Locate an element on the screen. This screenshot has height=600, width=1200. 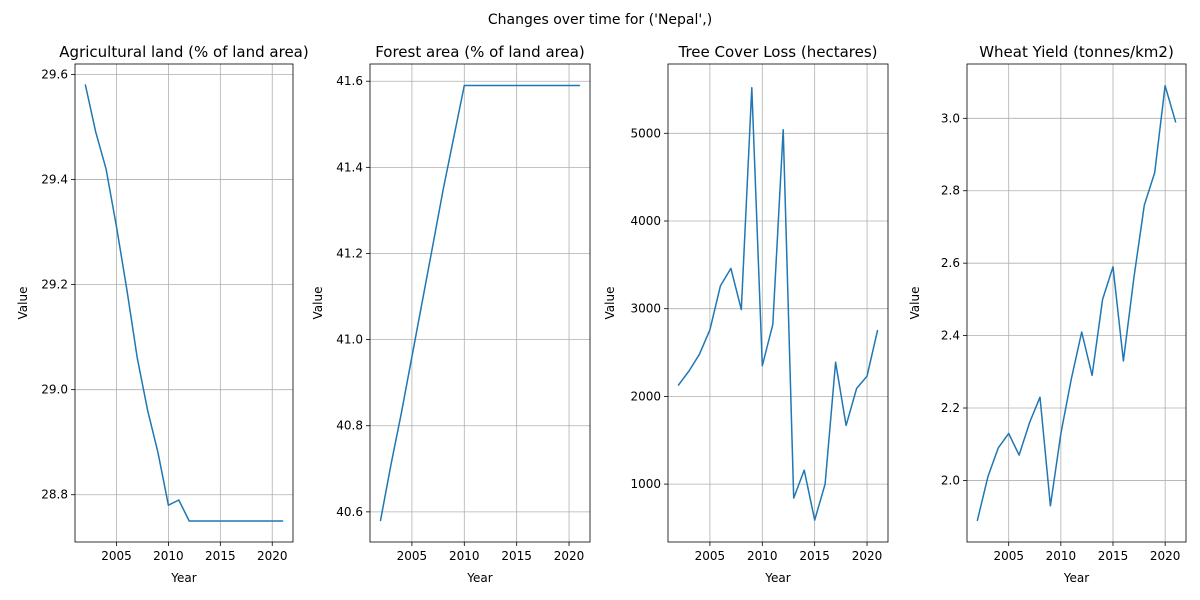
y-tick-label: 2.8 is located at coordinates (950, 191).